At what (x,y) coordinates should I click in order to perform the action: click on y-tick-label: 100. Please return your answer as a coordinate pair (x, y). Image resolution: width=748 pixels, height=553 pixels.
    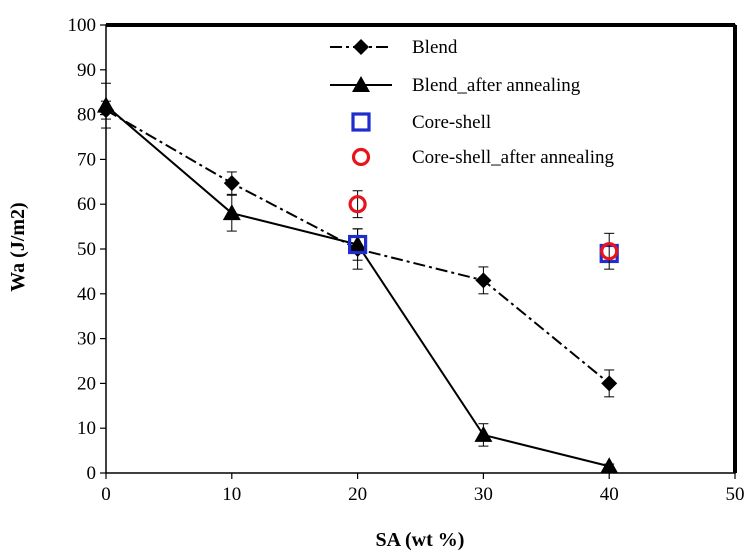
    Looking at the image, I should click on (82, 25).